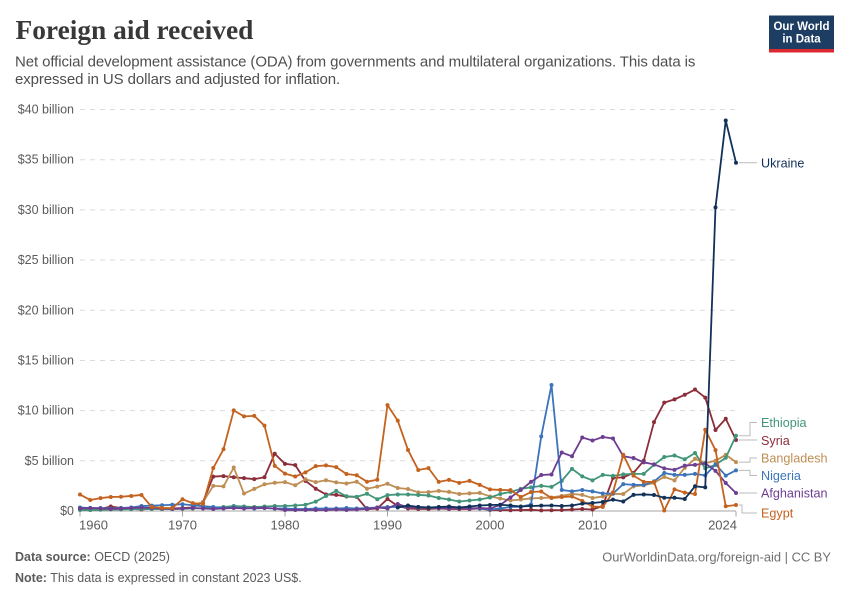 The image size is (850, 600). What do you see at coordinates (67, 511) in the screenshot?
I see `svg-text: $0` at bounding box center [67, 511].